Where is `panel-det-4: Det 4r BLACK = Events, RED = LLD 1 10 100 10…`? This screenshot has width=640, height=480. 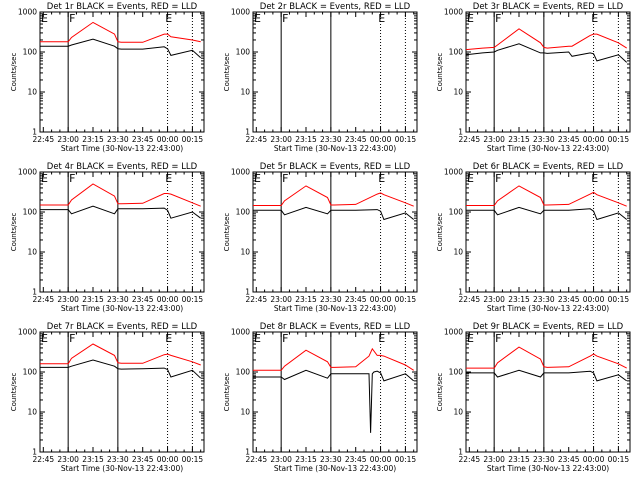
panel-det-4: Det 4r BLACK = Events, RED = LLD 1 10 100 10… is located at coordinates (107, 237).